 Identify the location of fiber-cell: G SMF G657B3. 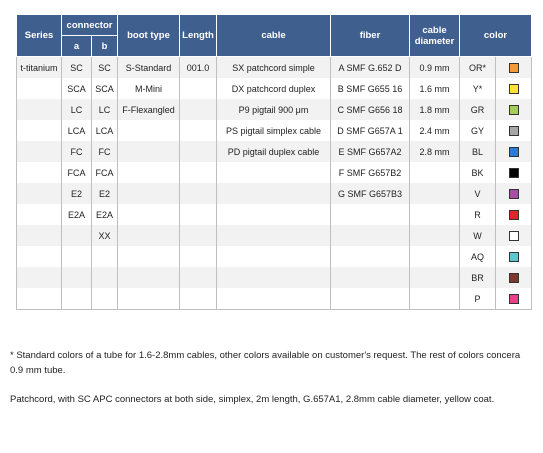
(370, 193).